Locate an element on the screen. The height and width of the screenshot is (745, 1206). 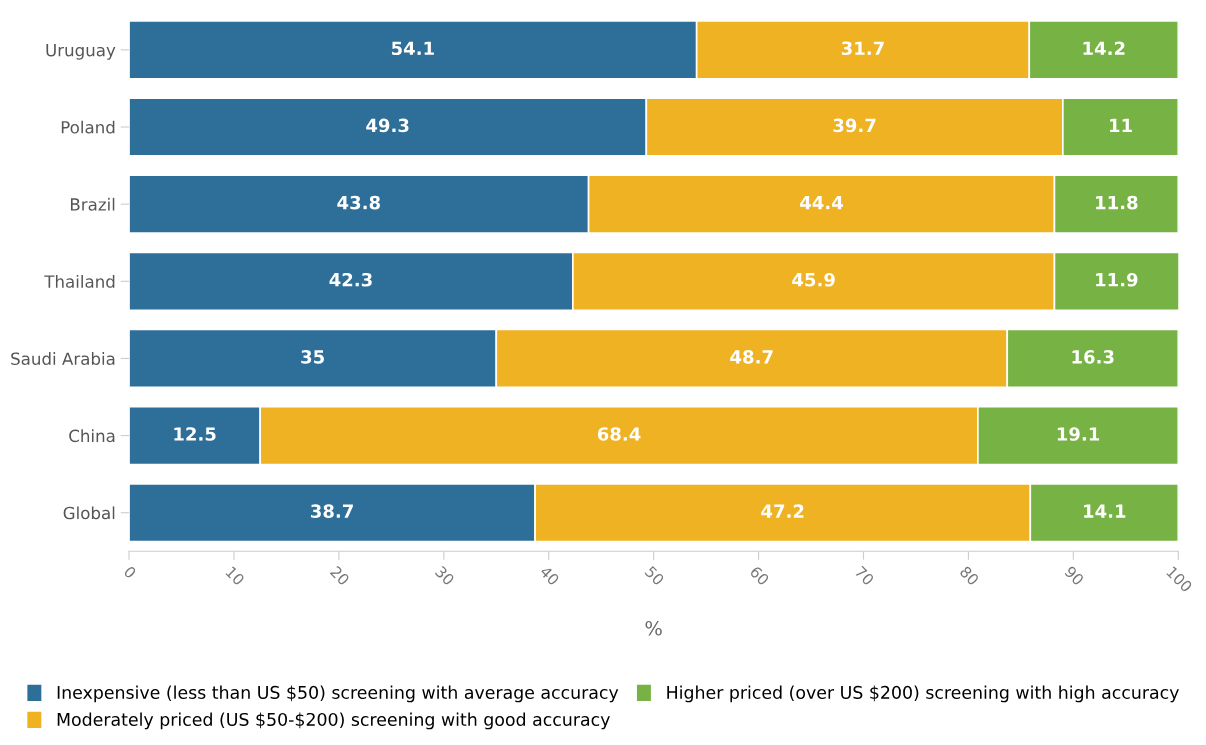
data-label: 47.2 is located at coordinates (782, 511).